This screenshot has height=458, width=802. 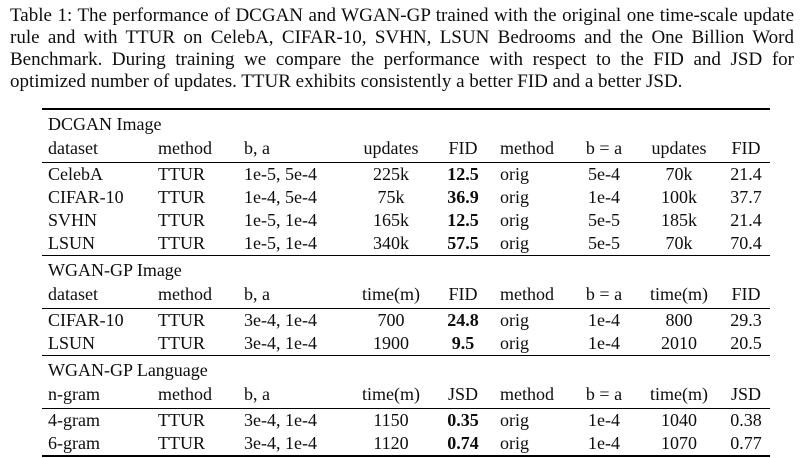 I want to click on table-cell: 70.4, so click(x=746, y=243).